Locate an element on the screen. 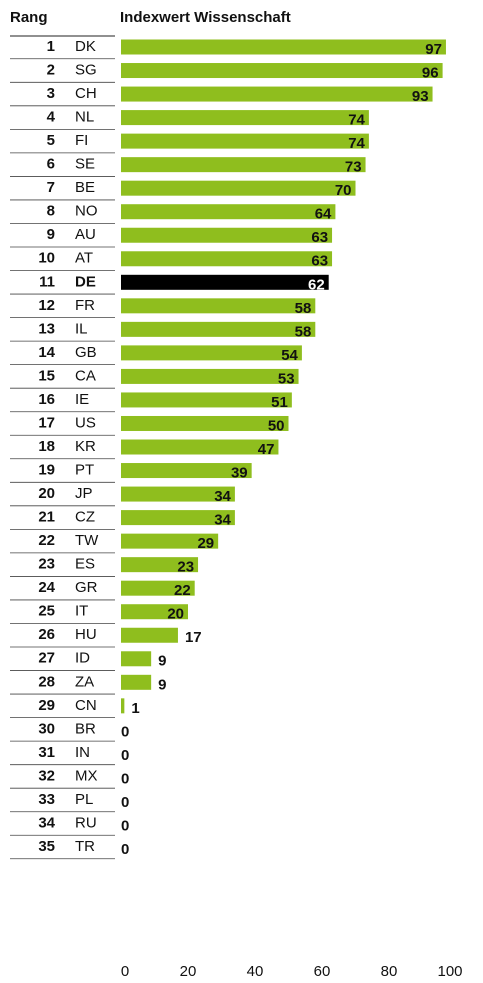 This screenshot has width=483, height=983. rank: 14 is located at coordinates (46, 352).